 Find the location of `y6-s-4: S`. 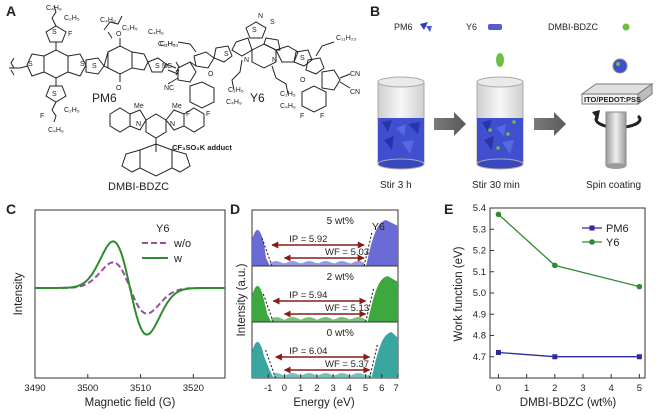

y6-s-4: S is located at coordinates (302, 58).